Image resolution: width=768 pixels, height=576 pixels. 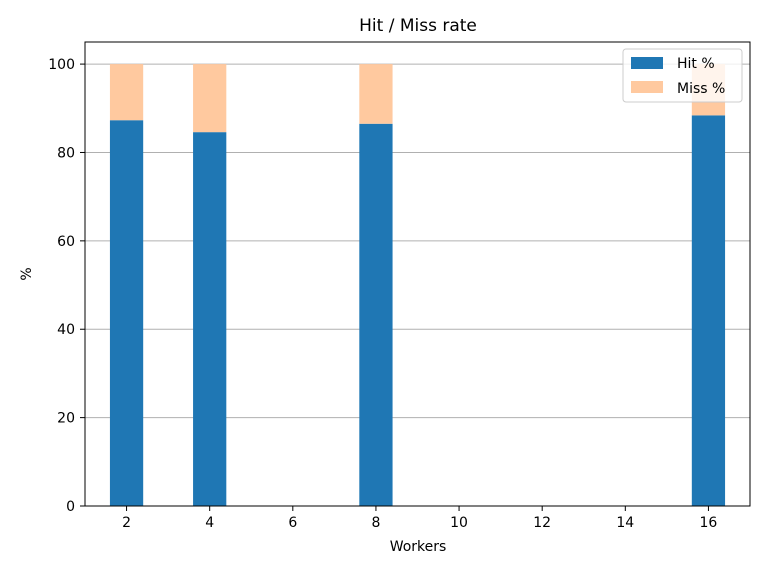 I want to click on x-tick-label: 4, so click(x=209, y=523).